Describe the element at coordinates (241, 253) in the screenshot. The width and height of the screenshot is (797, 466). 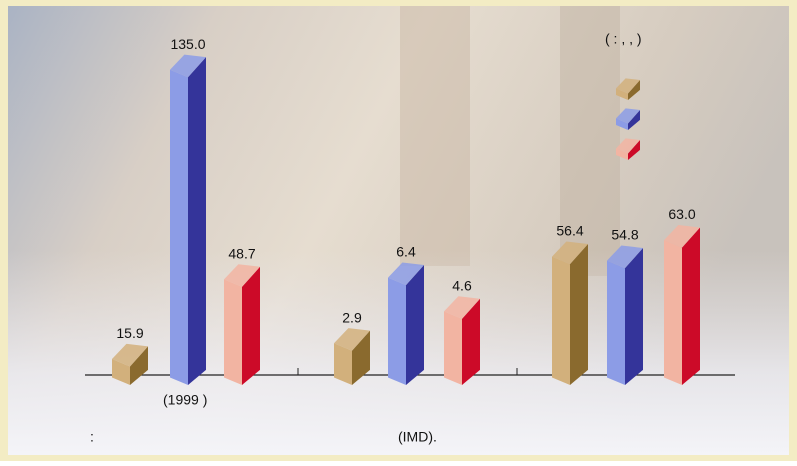
I see `value-label: 48.7` at that location.